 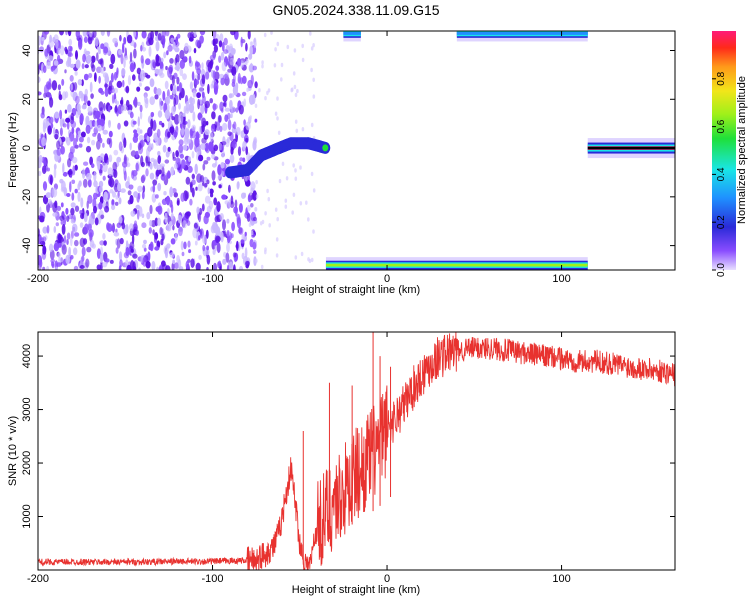 What do you see at coordinates (213, 279) in the screenshot?
I see `x-tick-label: -100` at bounding box center [213, 279].